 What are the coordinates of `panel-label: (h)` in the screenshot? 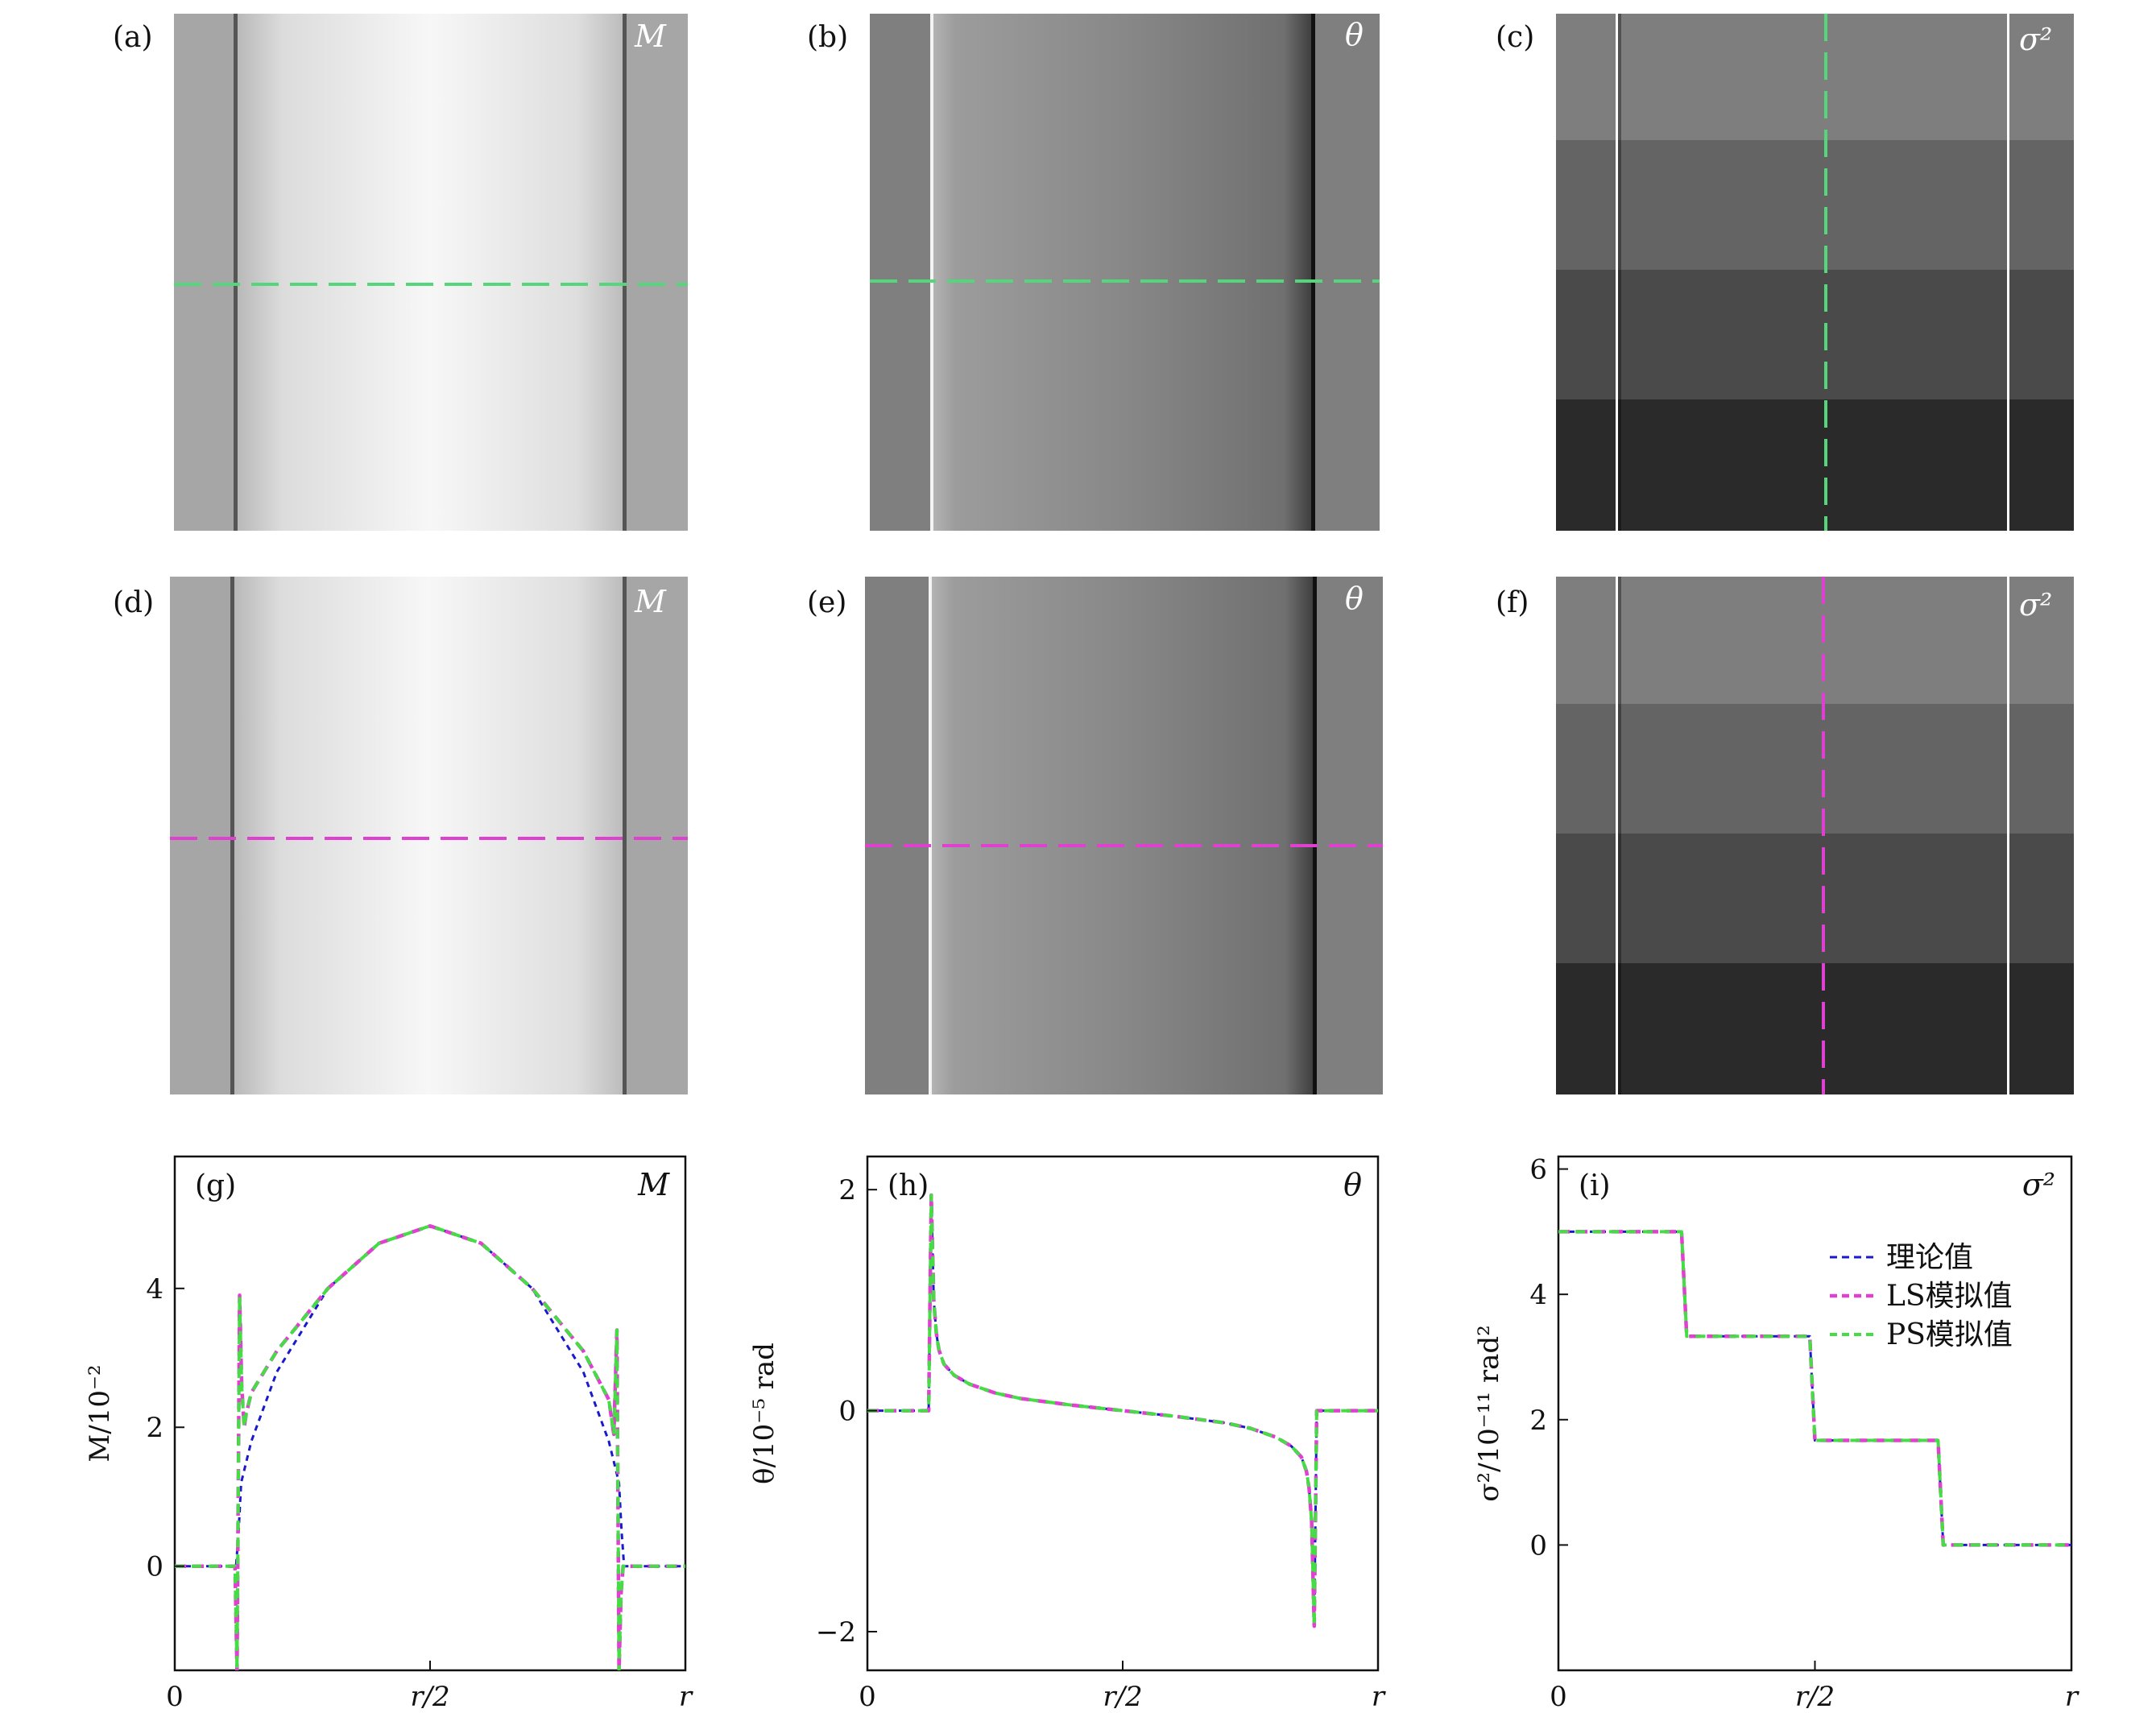 It's located at (908, 1185).